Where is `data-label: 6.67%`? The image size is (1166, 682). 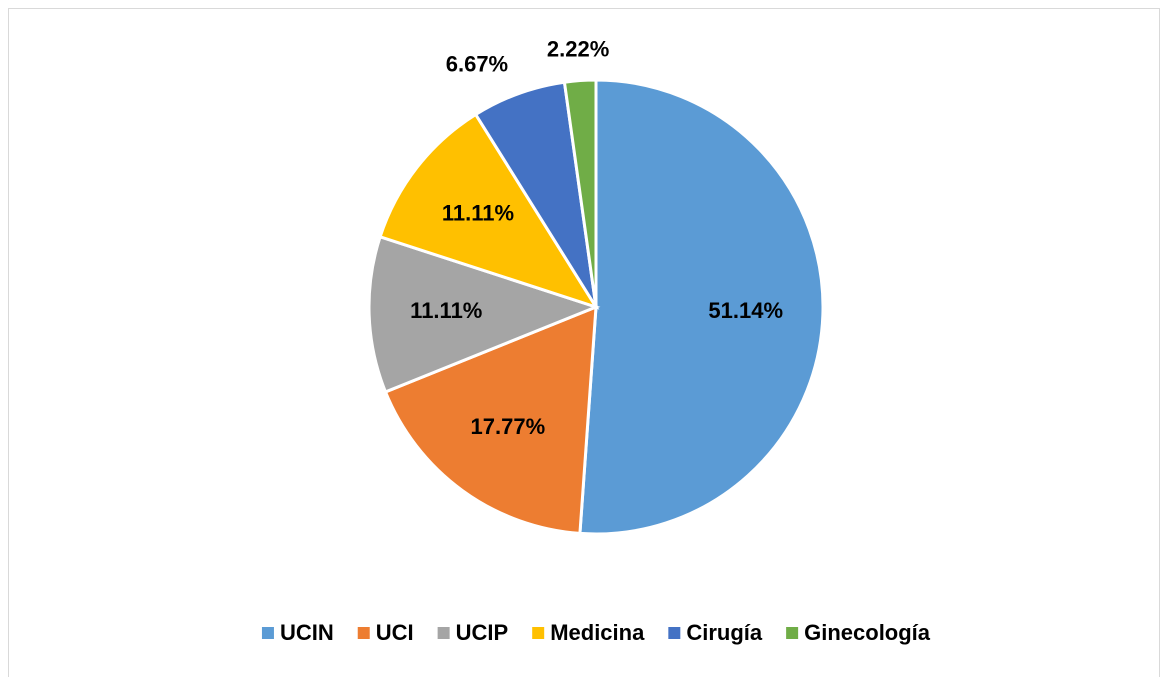
data-label: 6.67% is located at coordinates (477, 63).